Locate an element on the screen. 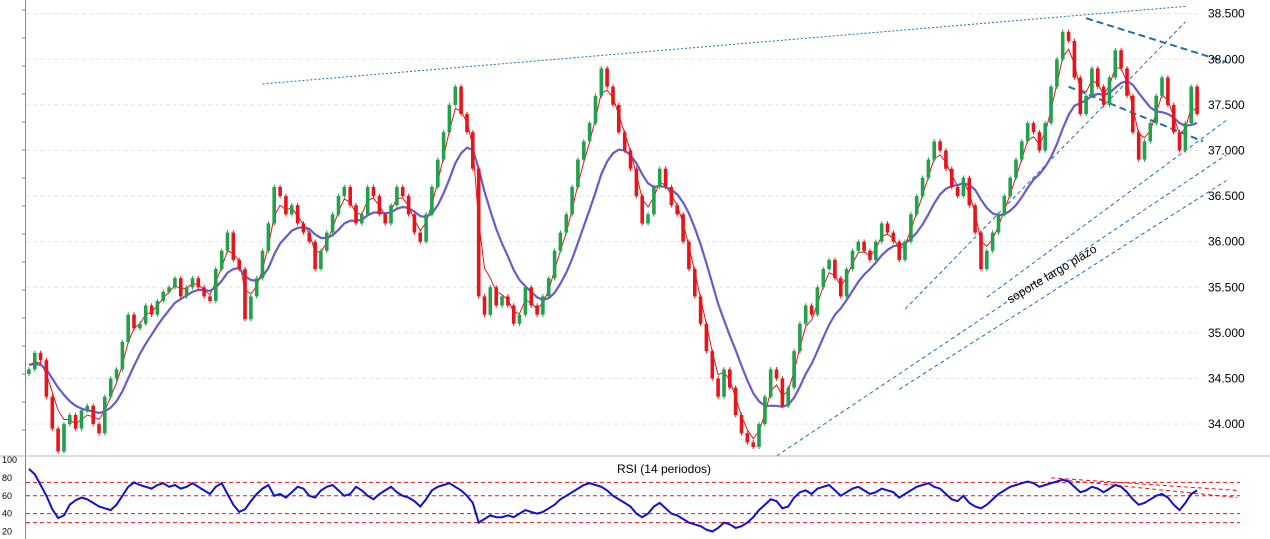  rsi-tick-label: 100 is located at coordinates (9, 460).